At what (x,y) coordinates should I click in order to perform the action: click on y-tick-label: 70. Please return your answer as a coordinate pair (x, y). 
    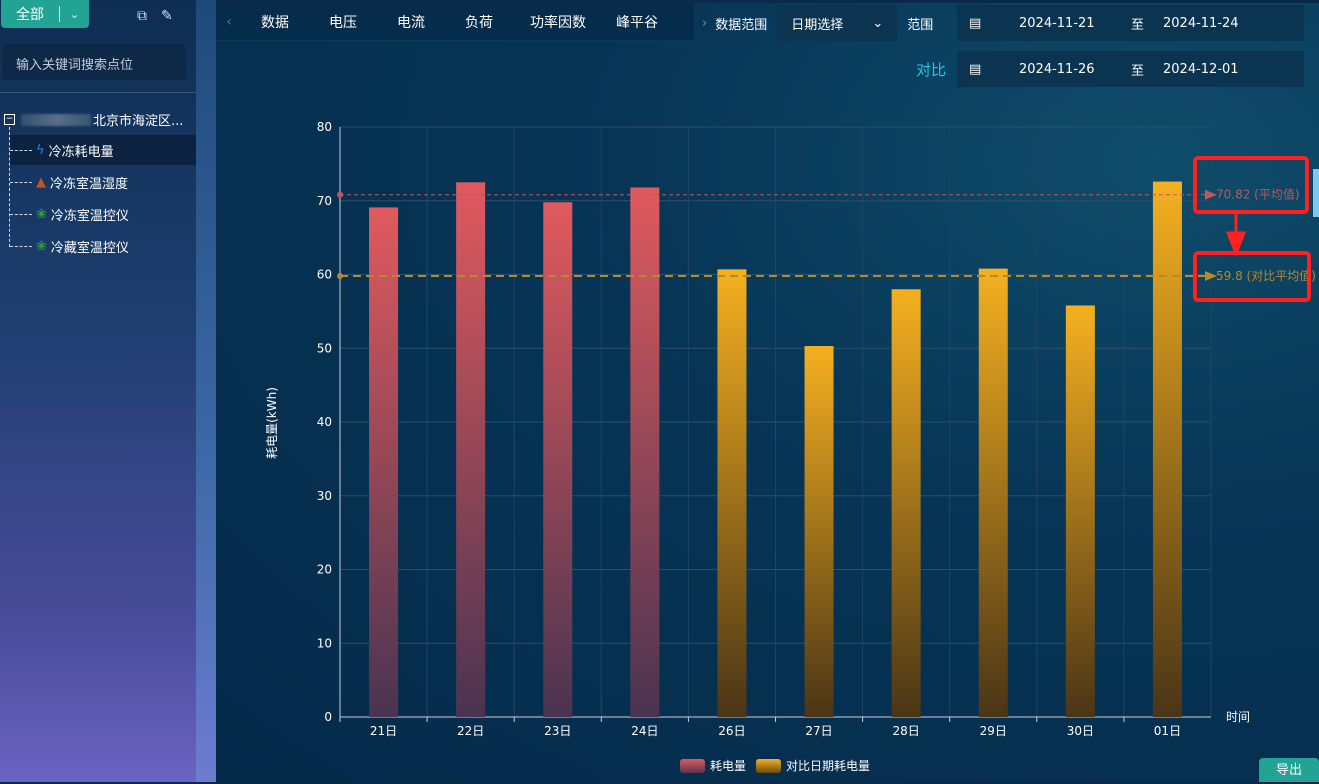
    Looking at the image, I should click on (324, 201).